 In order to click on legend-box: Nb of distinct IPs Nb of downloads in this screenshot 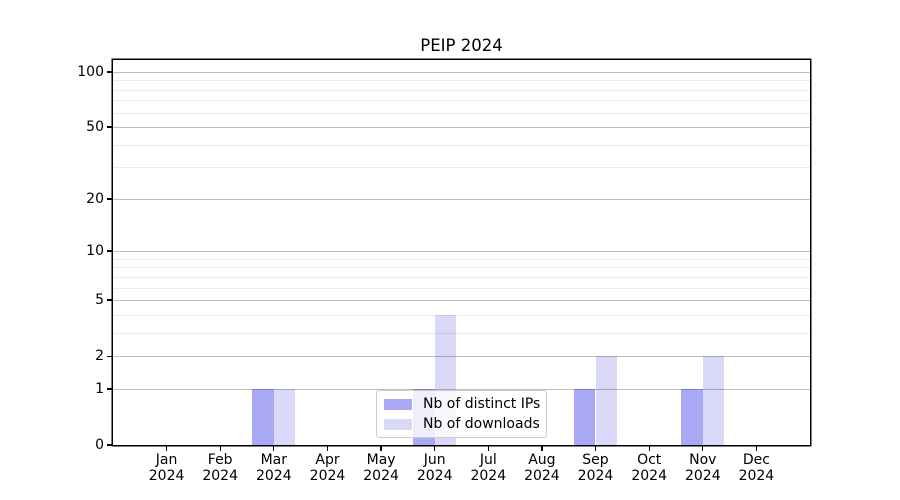, I will do `click(462, 414)`.